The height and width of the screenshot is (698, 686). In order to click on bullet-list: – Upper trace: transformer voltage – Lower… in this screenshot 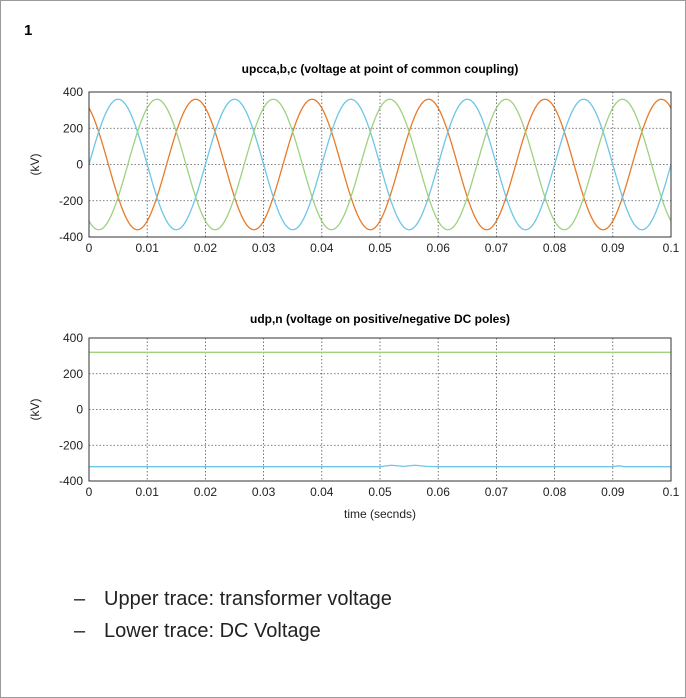, I will do `click(233, 620)`.